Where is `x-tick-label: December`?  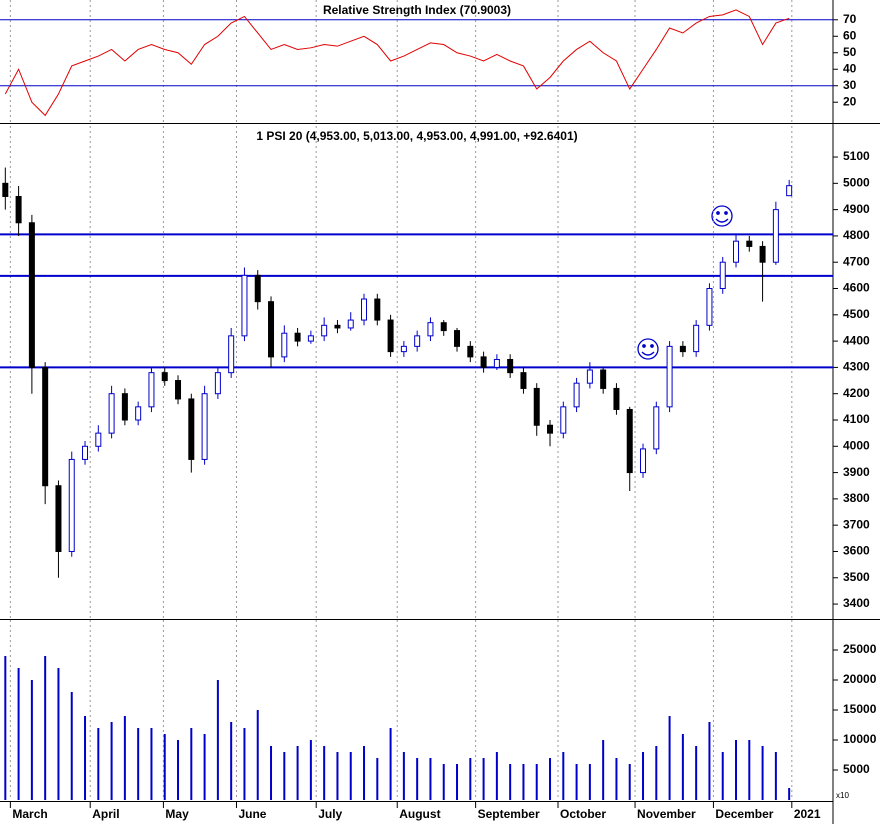
x-tick-label: December is located at coordinates (744, 814).